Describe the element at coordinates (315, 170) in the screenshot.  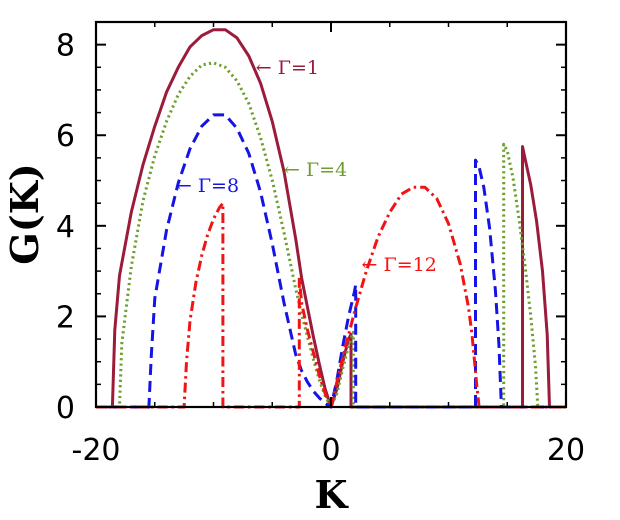
I see `series-annotation-2: ← Γ=4` at that location.